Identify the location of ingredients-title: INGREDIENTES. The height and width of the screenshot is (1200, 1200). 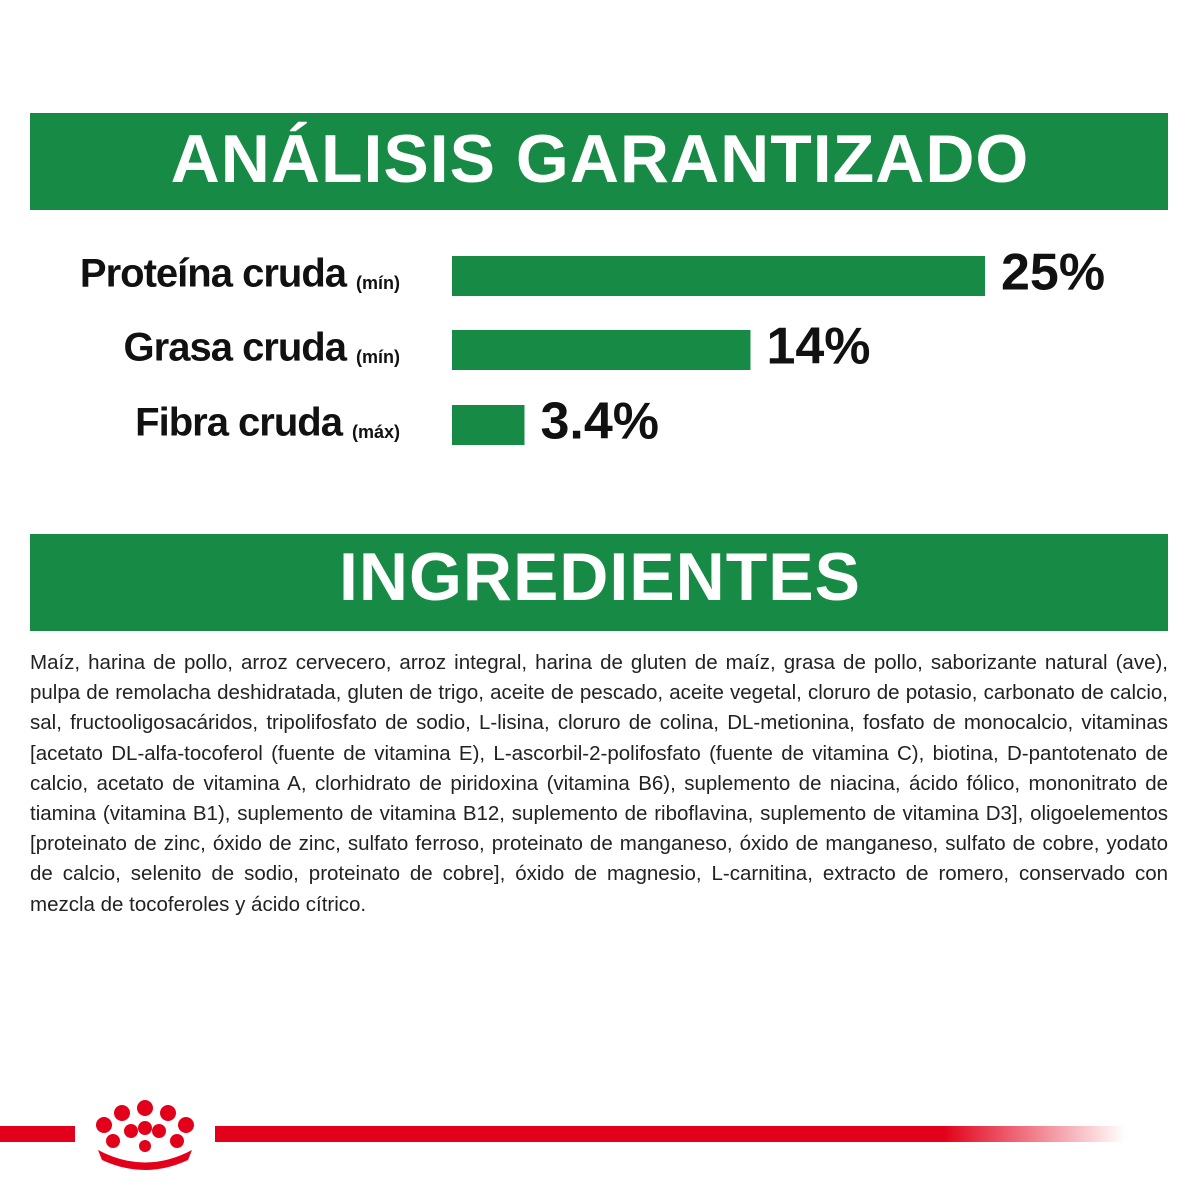
(600, 577).